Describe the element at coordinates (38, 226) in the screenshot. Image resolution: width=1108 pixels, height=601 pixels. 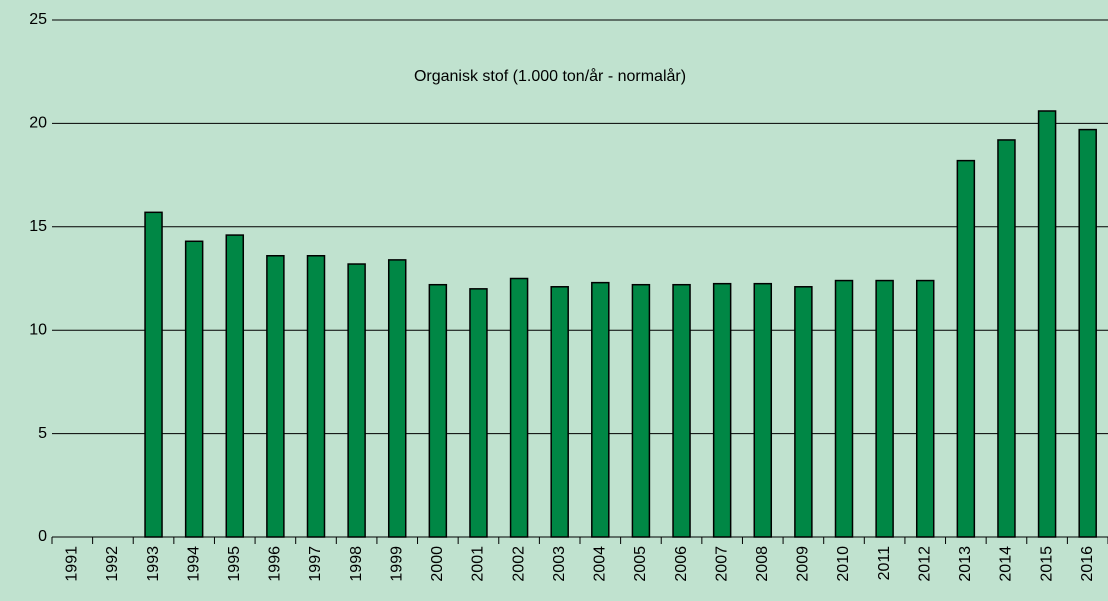
I see `y-tick-label: 15` at that location.